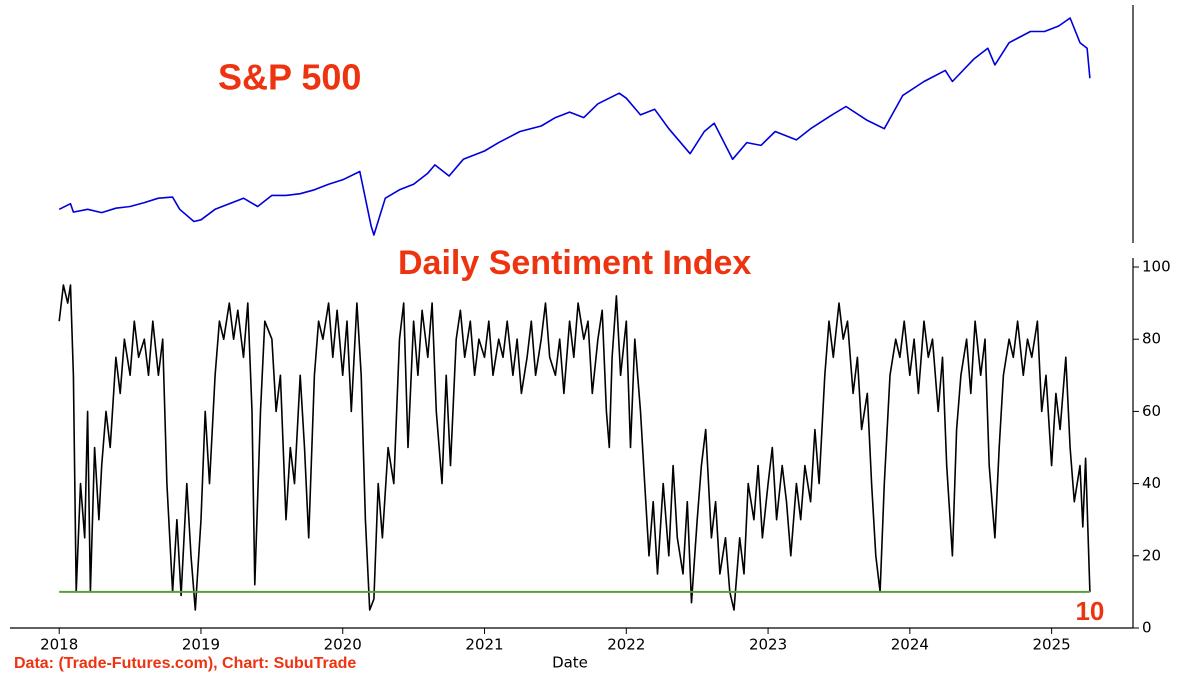  What do you see at coordinates (1151, 555) in the screenshot?
I see `y-tick-label: 20` at bounding box center [1151, 555].